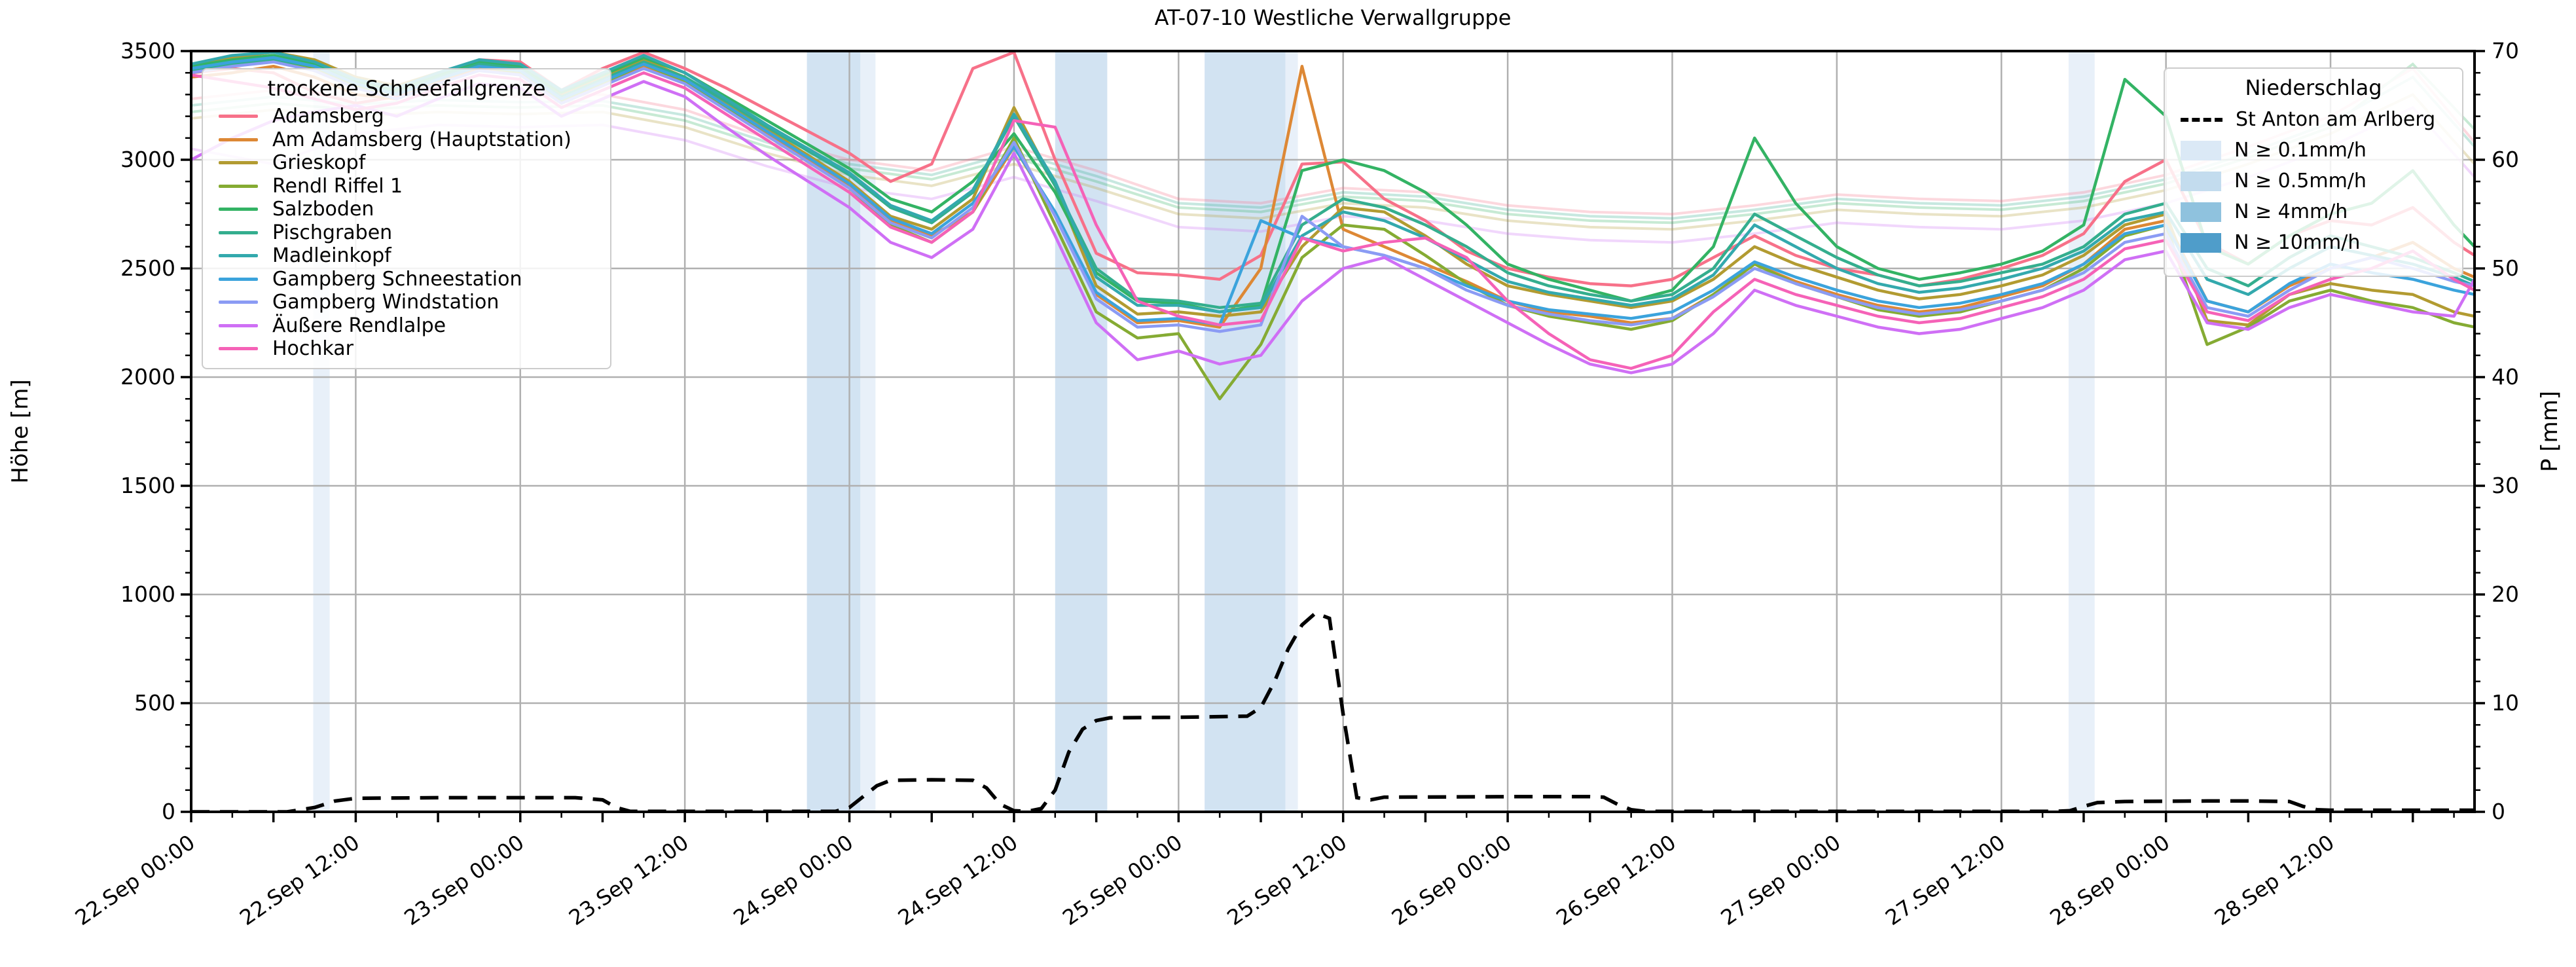 The height and width of the screenshot is (967, 2576). I want to click on legend-item-band: N ≥ 10mm/h, so click(2315, 242).